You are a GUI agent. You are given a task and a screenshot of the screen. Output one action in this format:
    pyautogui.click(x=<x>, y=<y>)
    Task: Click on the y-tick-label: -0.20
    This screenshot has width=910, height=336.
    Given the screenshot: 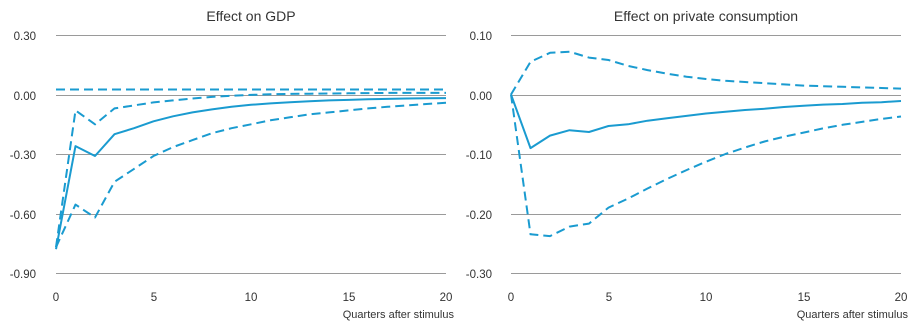 What is the action you would take?
    pyautogui.click(x=479, y=216)
    